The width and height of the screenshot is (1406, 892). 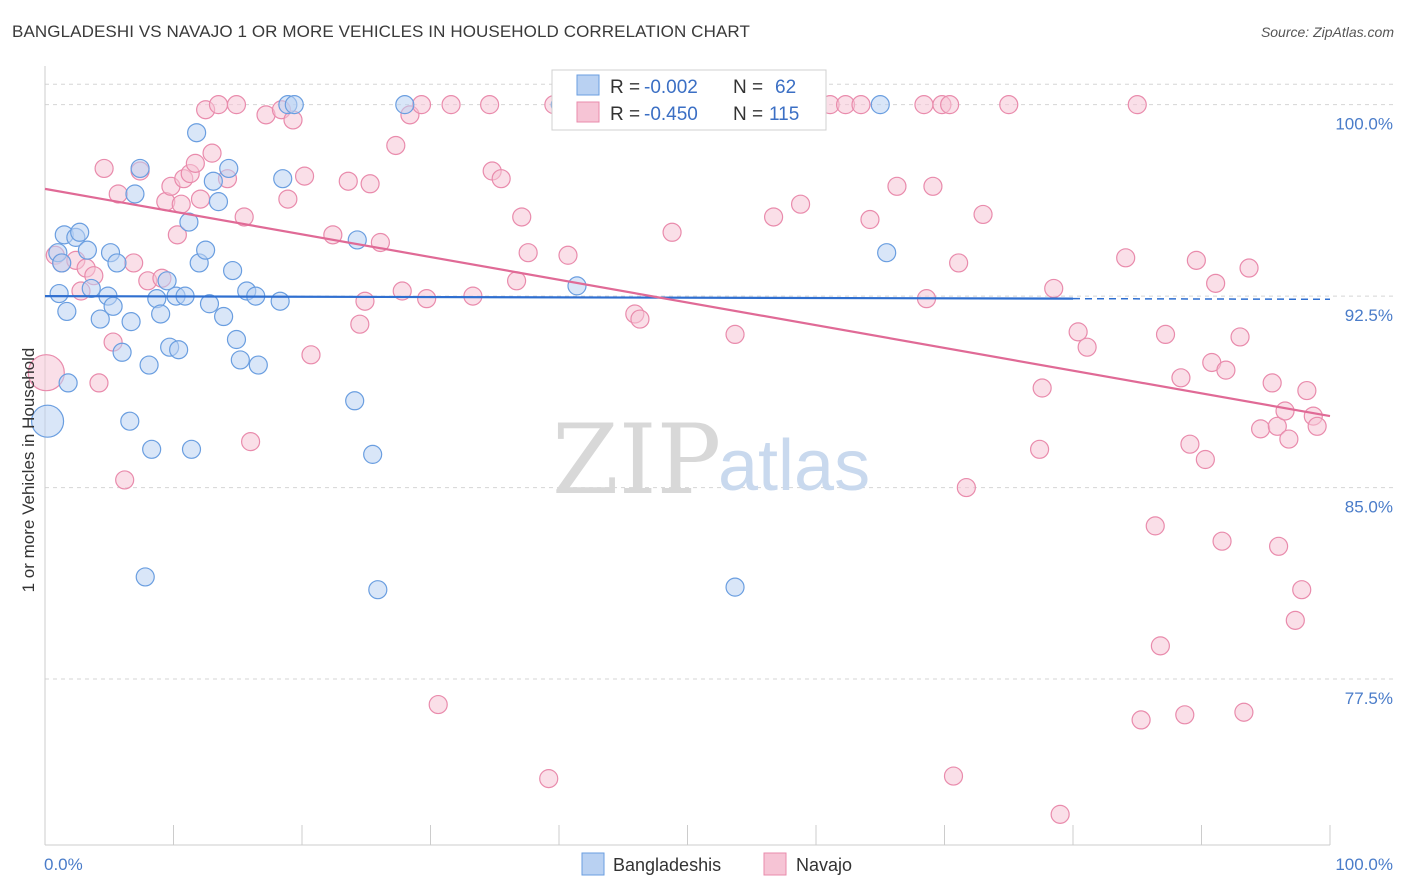 What do you see at coordinates (625, 87) in the screenshot?
I see `legend-r-label-bangladeshis: R =` at bounding box center [625, 87].